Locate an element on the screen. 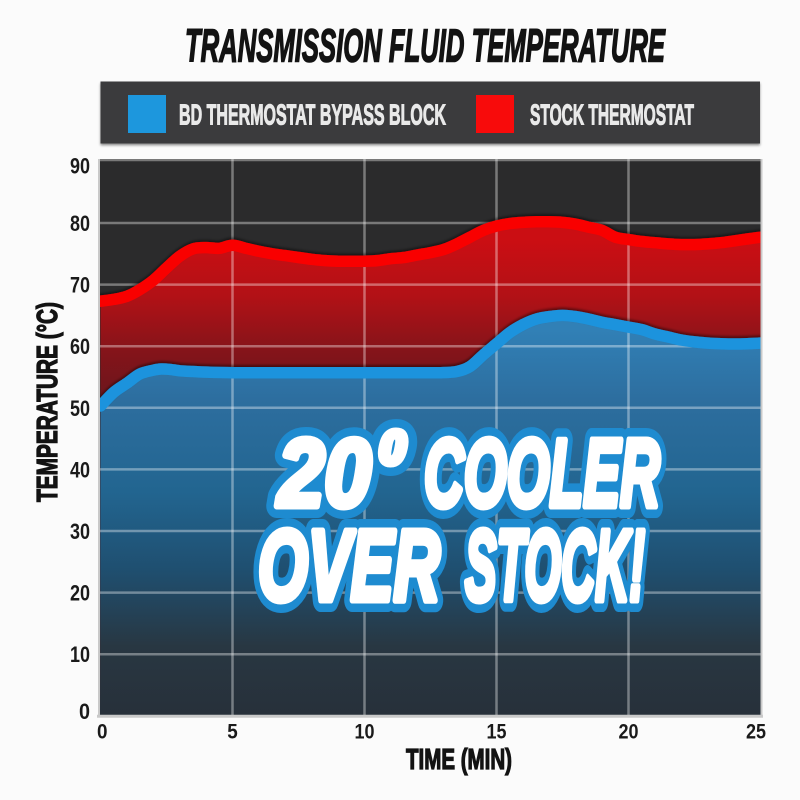  svg-text: 40 is located at coordinates (80, 469).